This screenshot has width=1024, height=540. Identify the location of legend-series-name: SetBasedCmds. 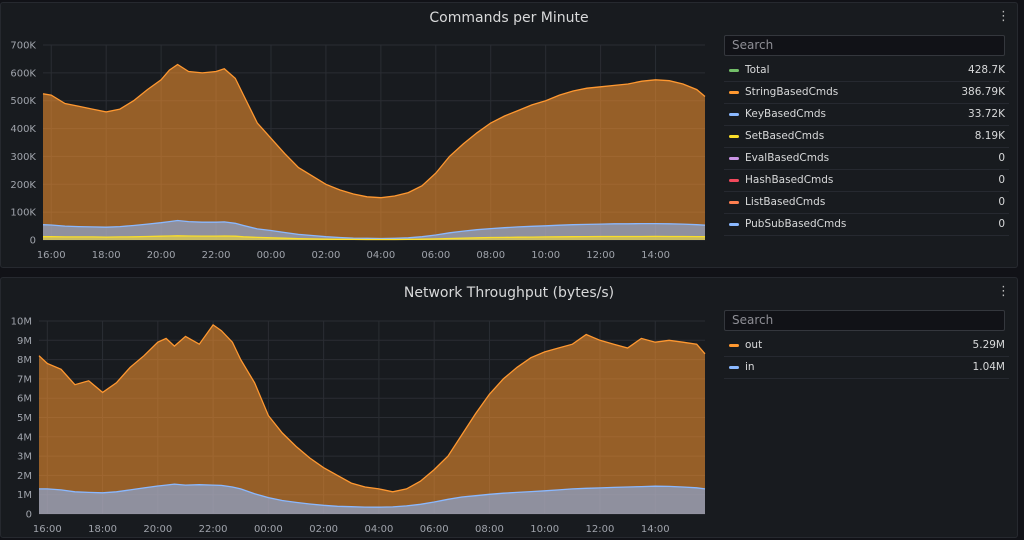
(785, 136).